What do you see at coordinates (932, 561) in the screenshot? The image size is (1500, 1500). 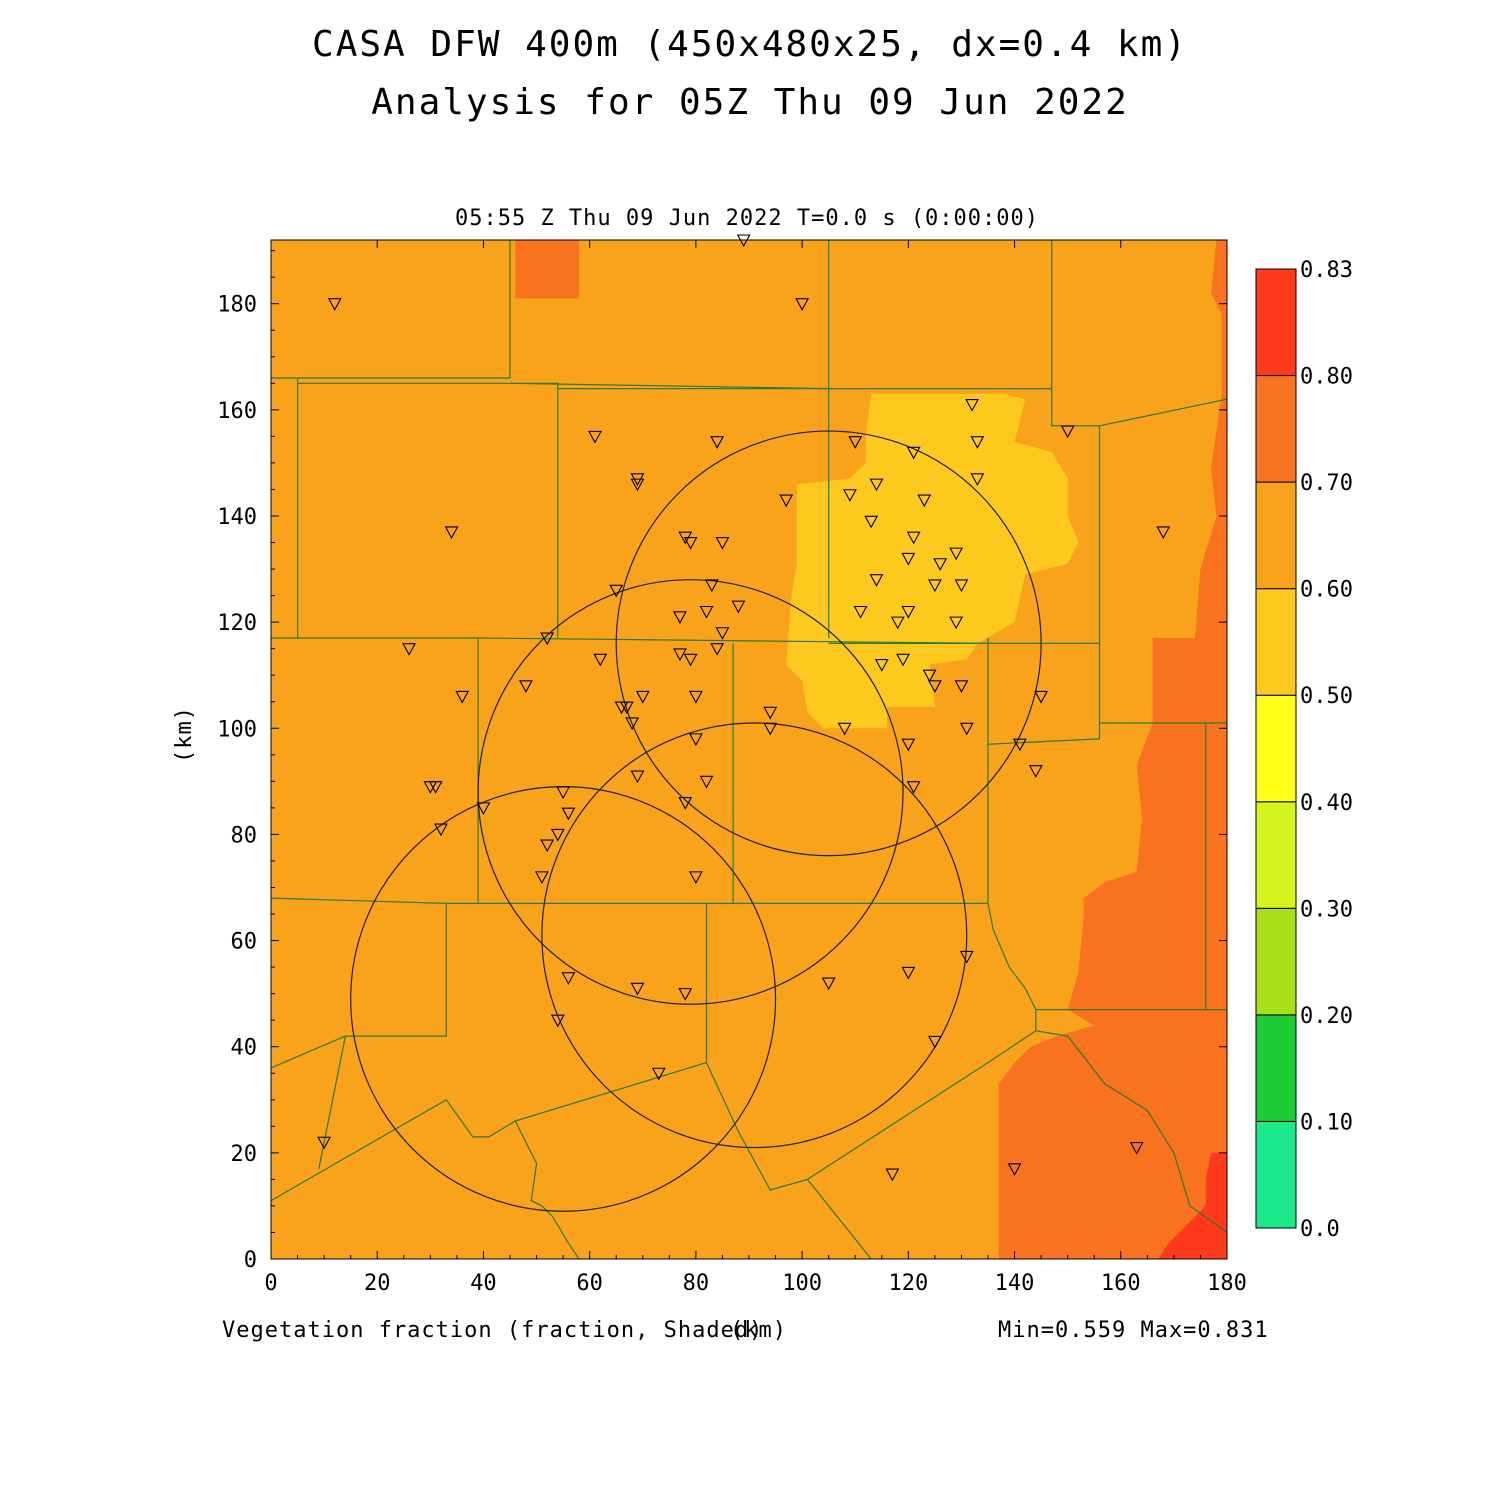 I see `field-low-north` at bounding box center [932, 561].